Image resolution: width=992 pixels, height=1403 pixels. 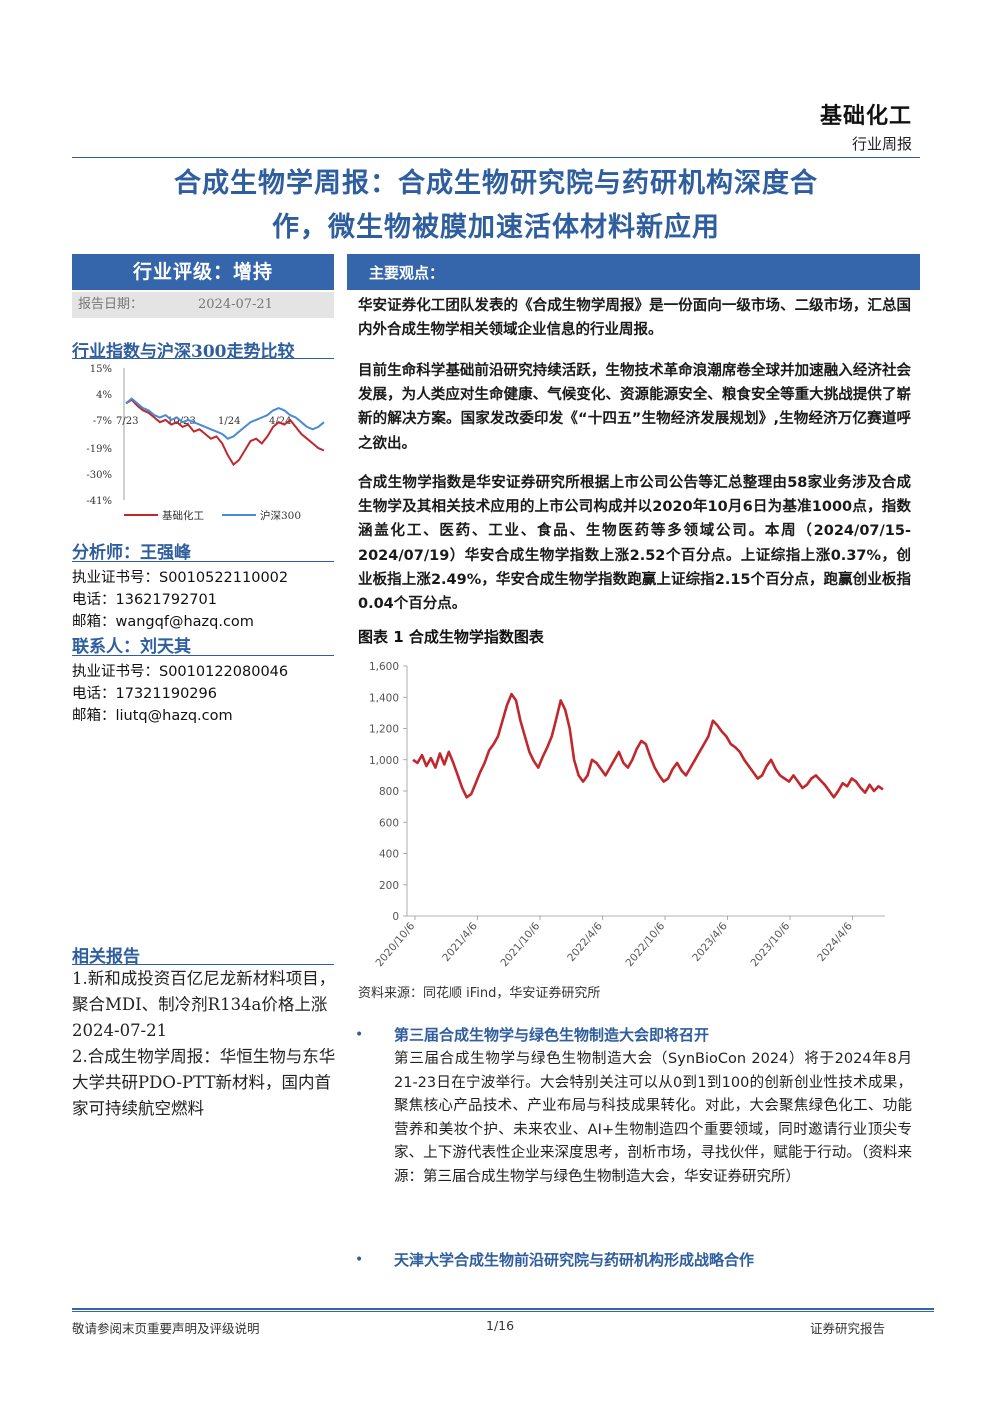 I want to click on y-tick-label: 0, so click(x=395, y=917).